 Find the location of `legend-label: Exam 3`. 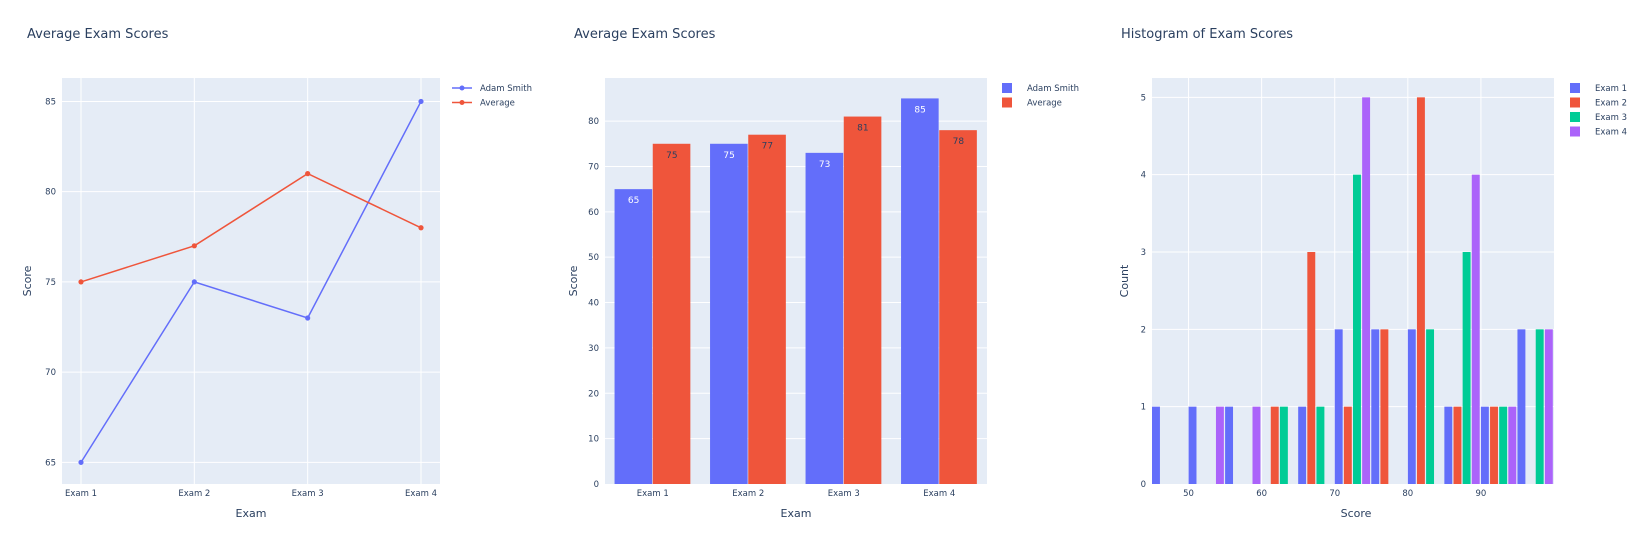

legend-label: Exam 3 is located at coordinates (1611, 118).